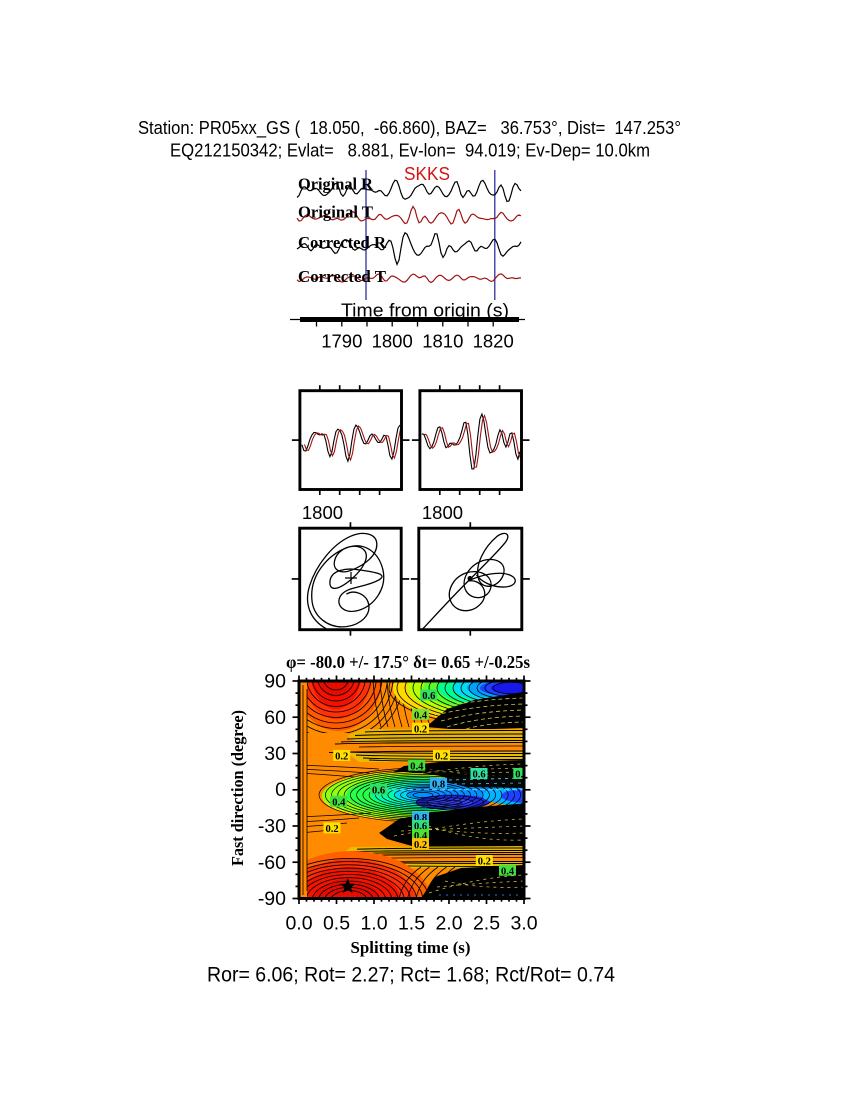 This screenshot has width=850, height=1100. Describe the element at coordinates (298, 924) in the screenshot. I see `svg-text: 0.0` at that location.